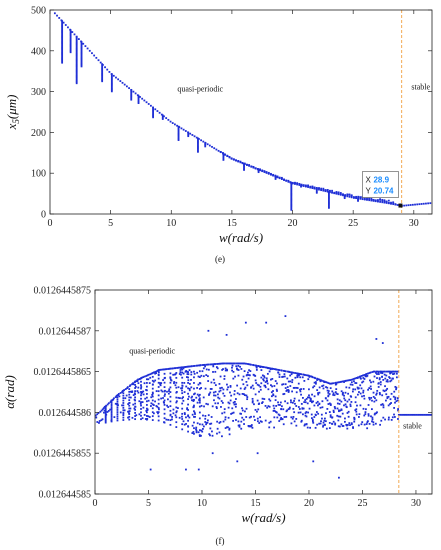 The width and height of the screenshot is (441, 550). Describe the element at coordinates (400, 205) in the screenshot. I see `chart-e-datatip-marker` at that location.